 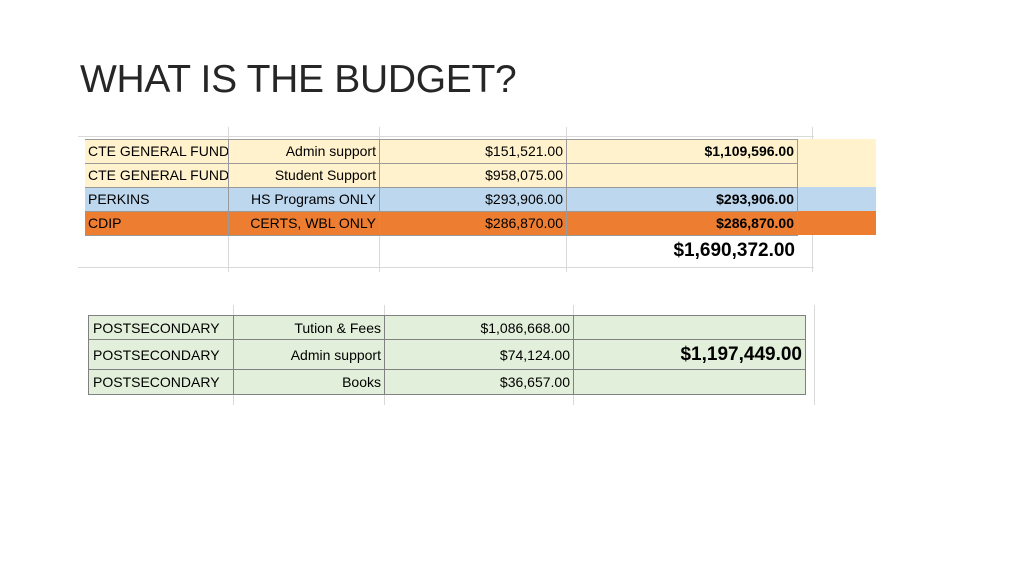 What do you see at coordinates (682, 175) in the screenshot?
I see `subtotal-cell` at bounding box center [682, 175].